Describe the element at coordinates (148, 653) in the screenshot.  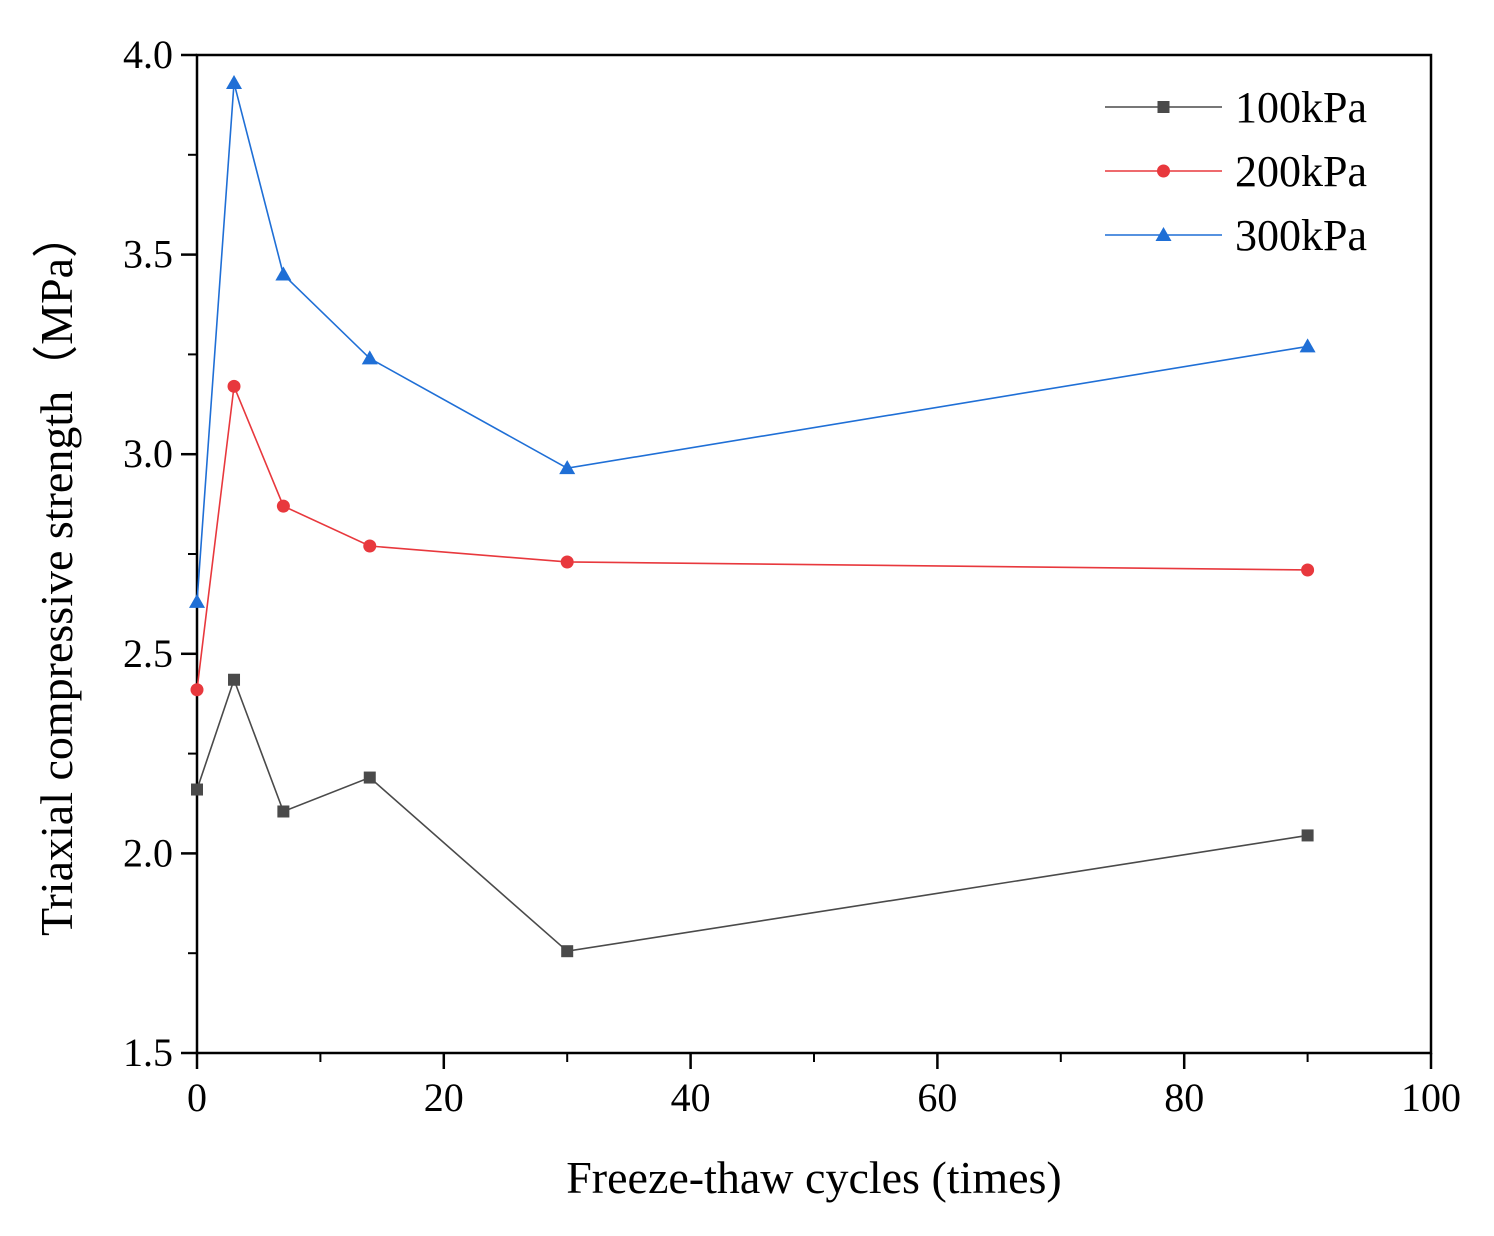
I see `y-tick-label: 2.5` at that location.